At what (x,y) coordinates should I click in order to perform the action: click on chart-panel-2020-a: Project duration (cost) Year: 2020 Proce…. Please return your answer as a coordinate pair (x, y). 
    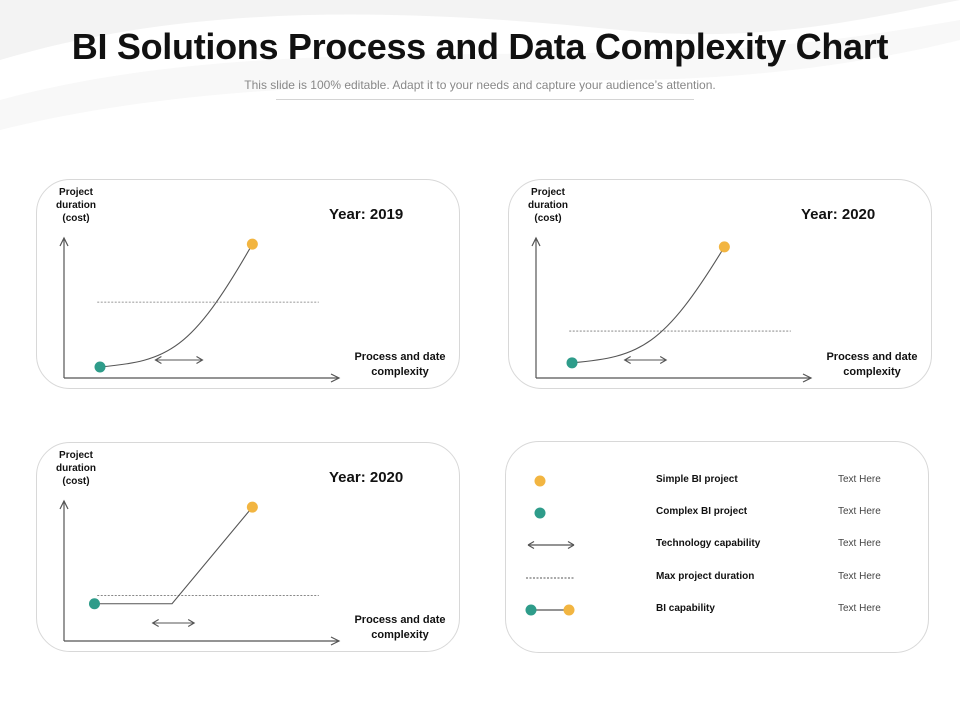
    Looking at the image, I should click on (720, 284).